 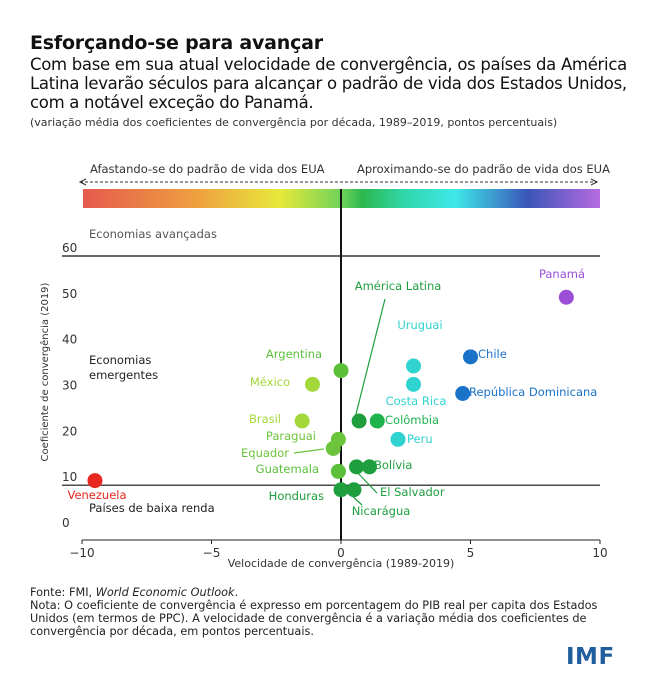 I want to click on zone-label: Países de baixa renda, so click(x=152, y=508).